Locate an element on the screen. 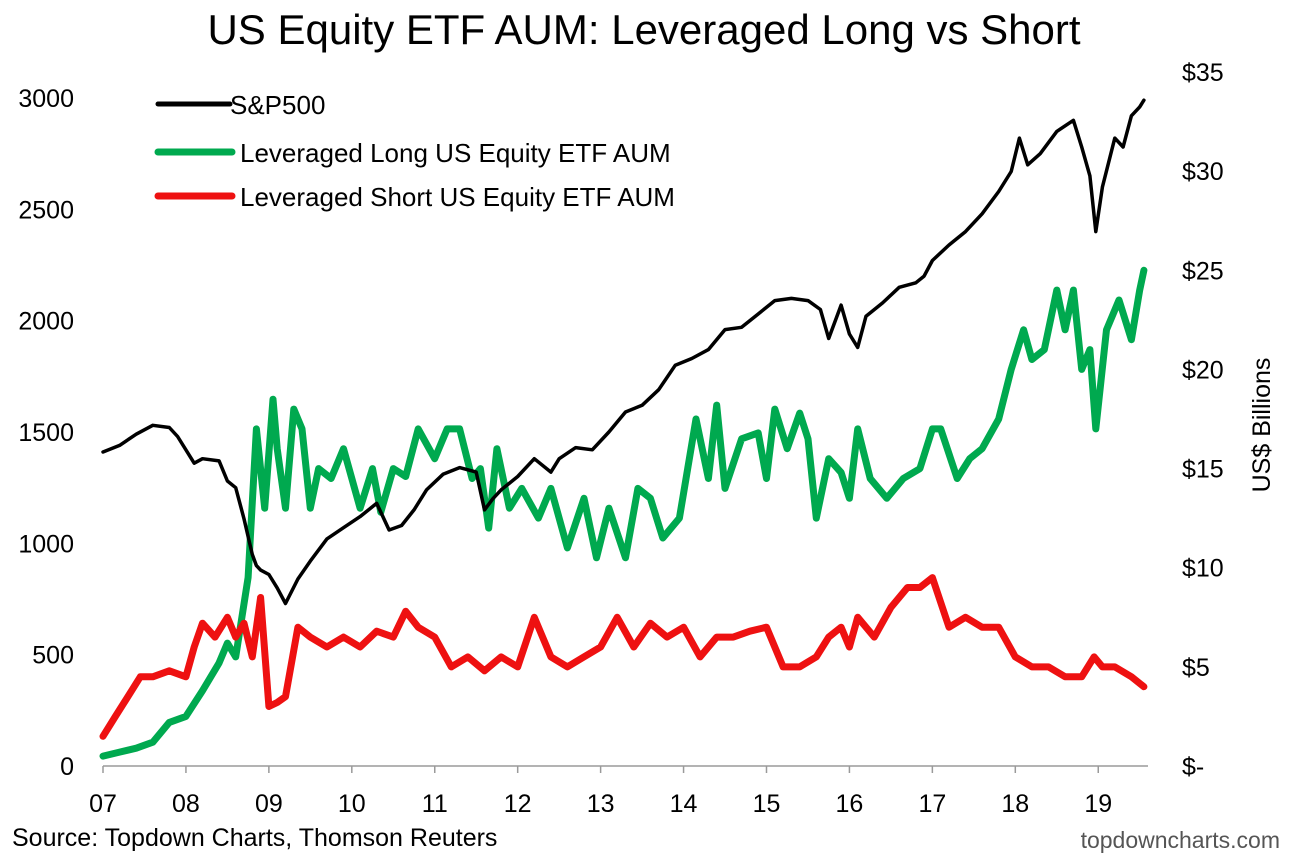 This screenshot has width=1290, height=868. y-right-tick-label: $5 is located at coordinates (1196, 668).